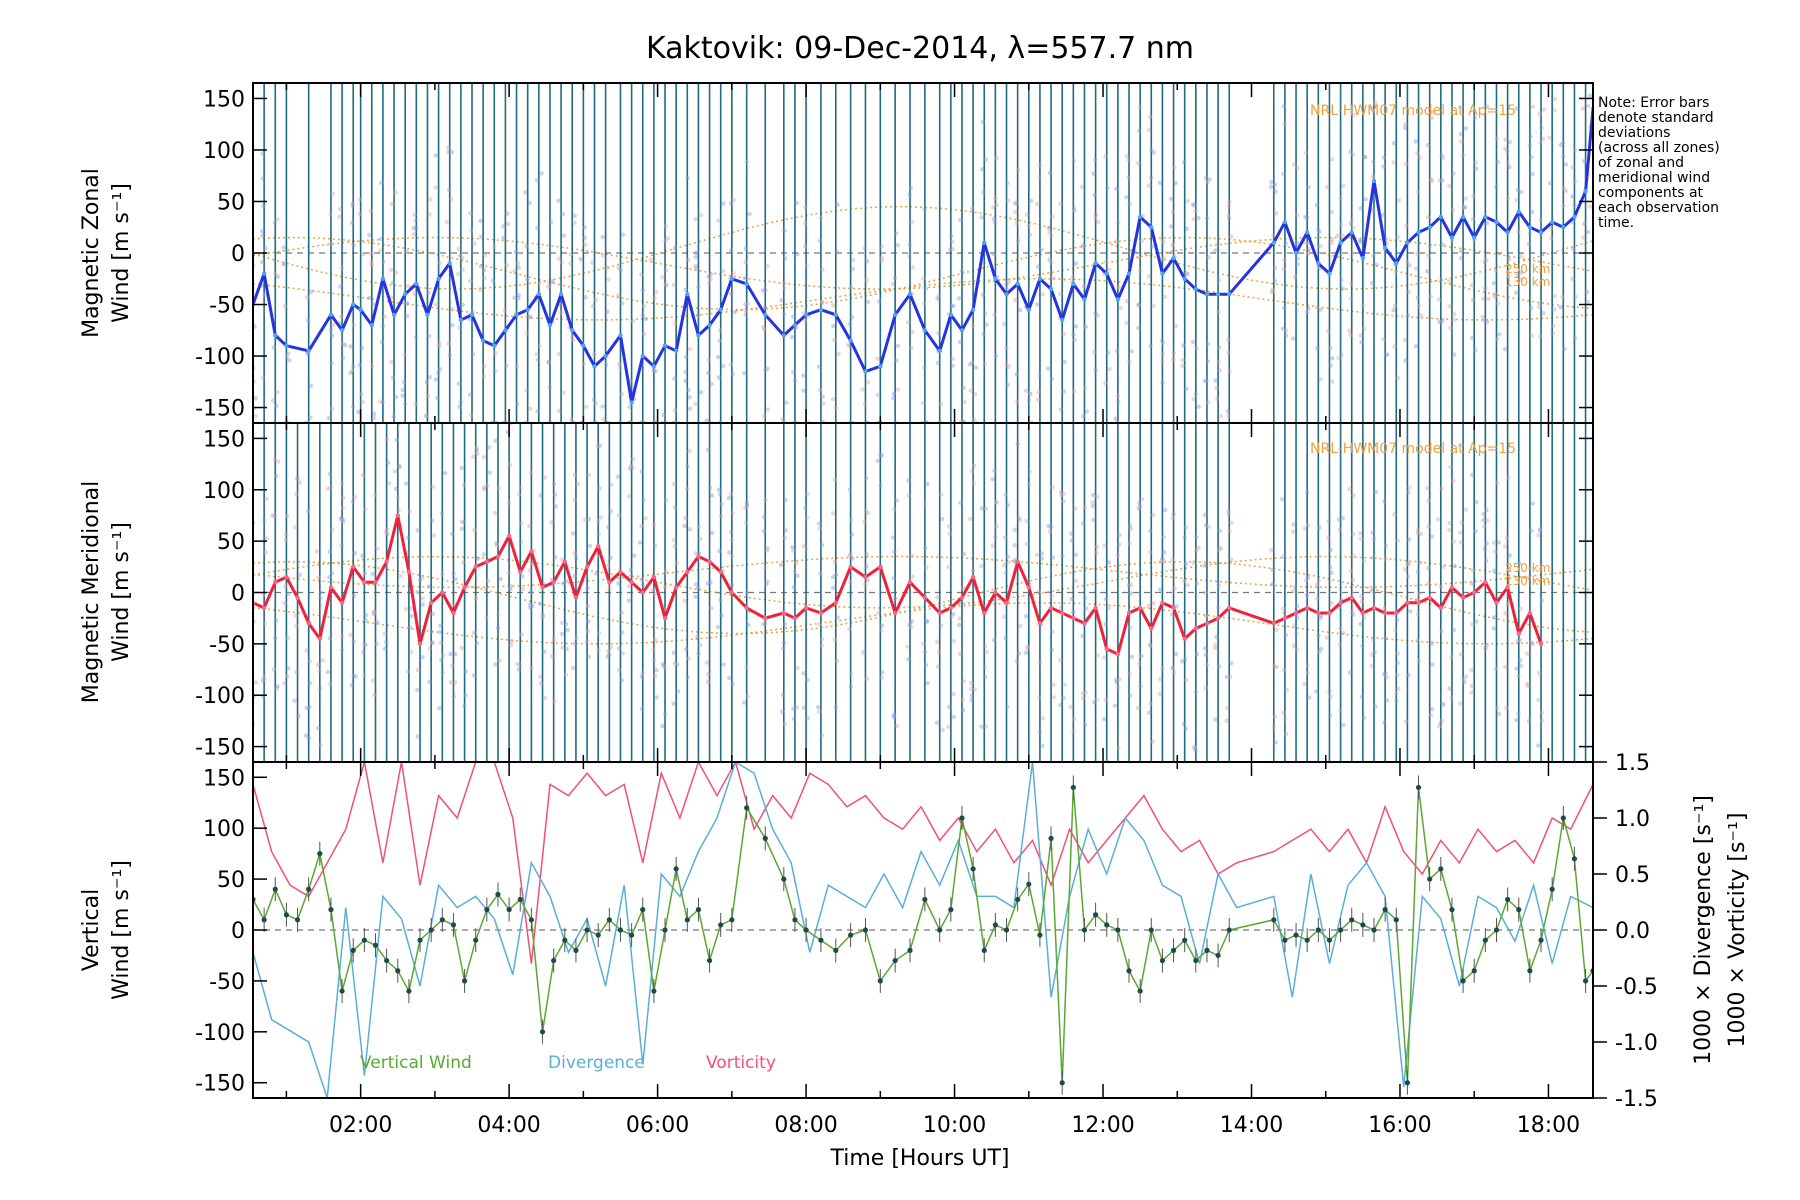  Describe the element at coordinates (923, 273) in the screenshot. I see `model-curve` at that location.